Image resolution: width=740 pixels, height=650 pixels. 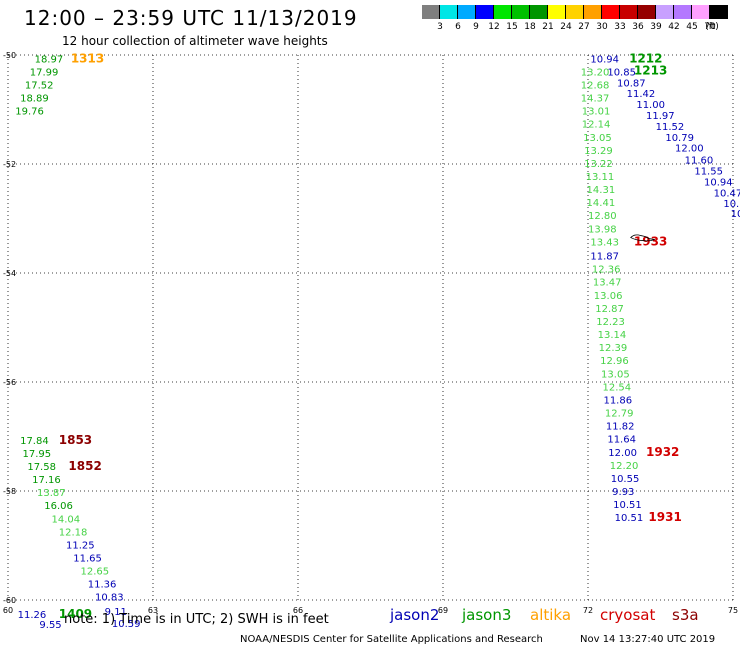 I want to click on wave-height-label: 11.36, so click(x=102, y=585).